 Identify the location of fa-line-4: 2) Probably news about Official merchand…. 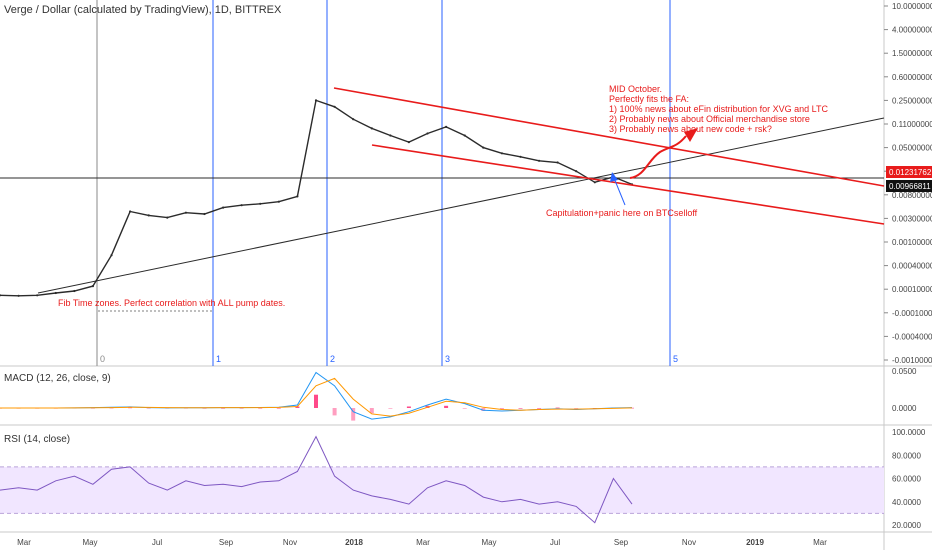
(709, 119).